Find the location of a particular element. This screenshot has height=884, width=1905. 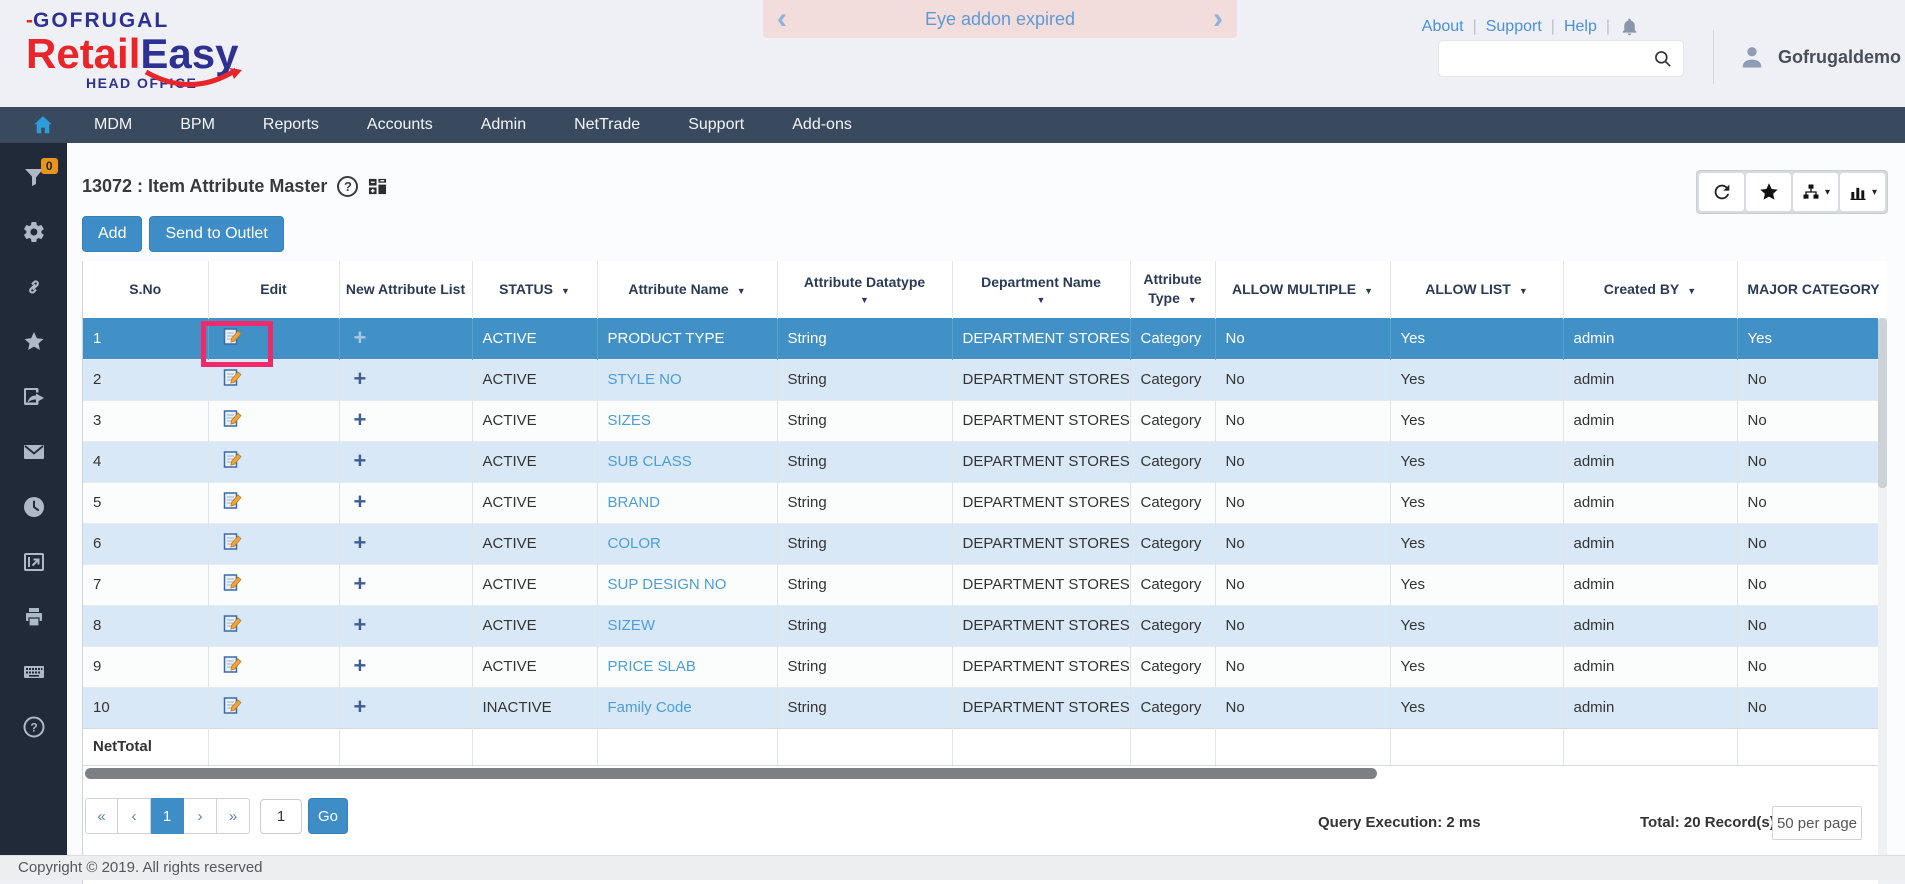

nav-item-nettrade: NetTrade is located at coordinates (607, 124).